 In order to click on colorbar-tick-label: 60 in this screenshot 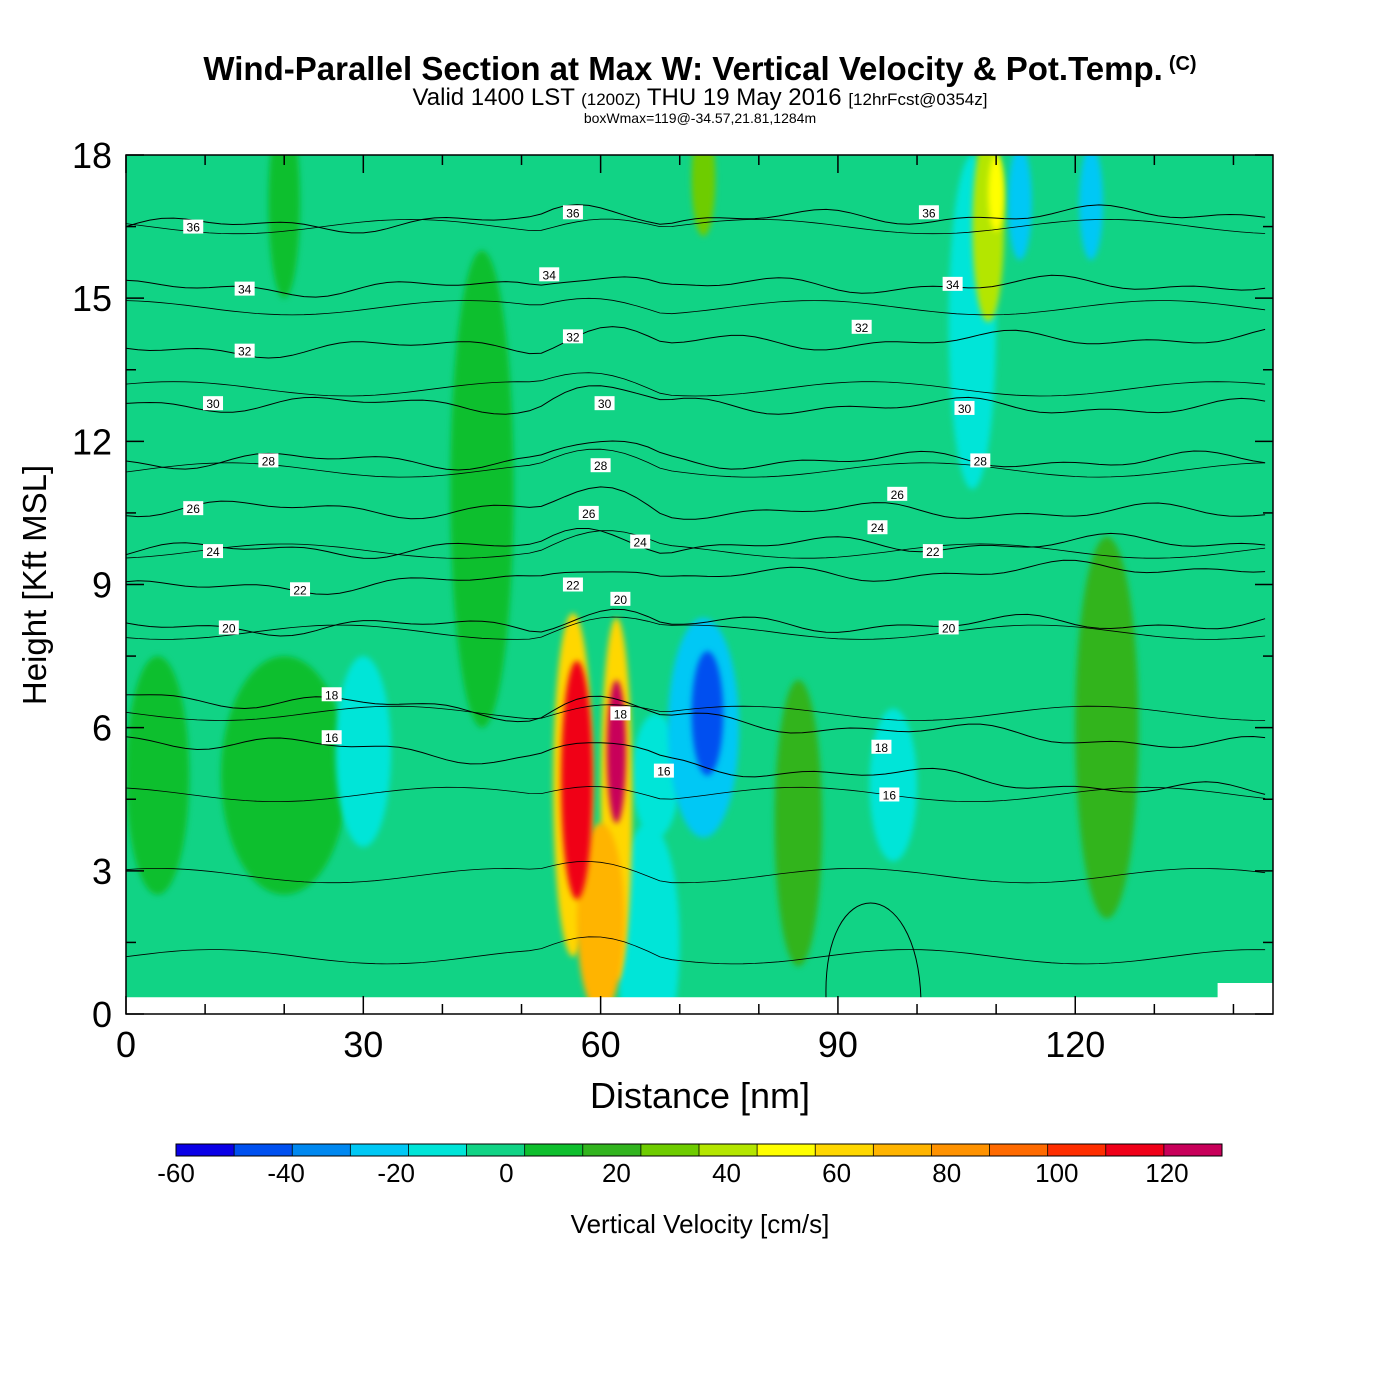, I will do `click(836, 1173)`.